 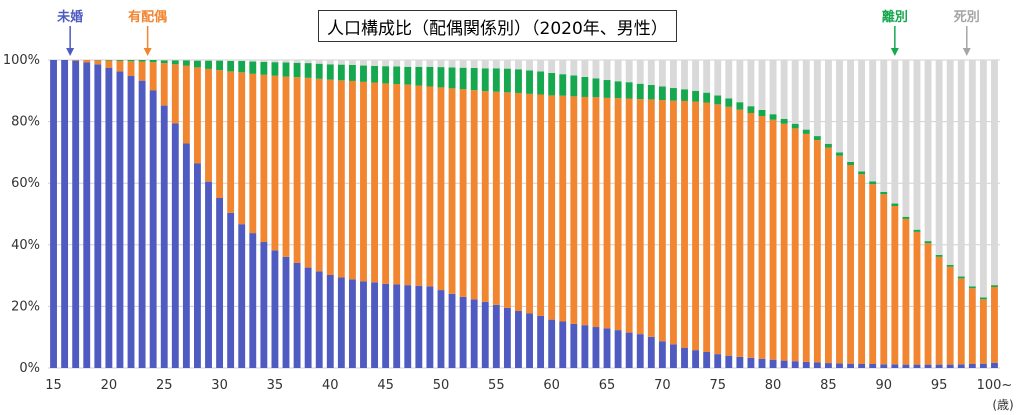 I want to click on x-tick-label: 100~, so click(x=995, y=385).